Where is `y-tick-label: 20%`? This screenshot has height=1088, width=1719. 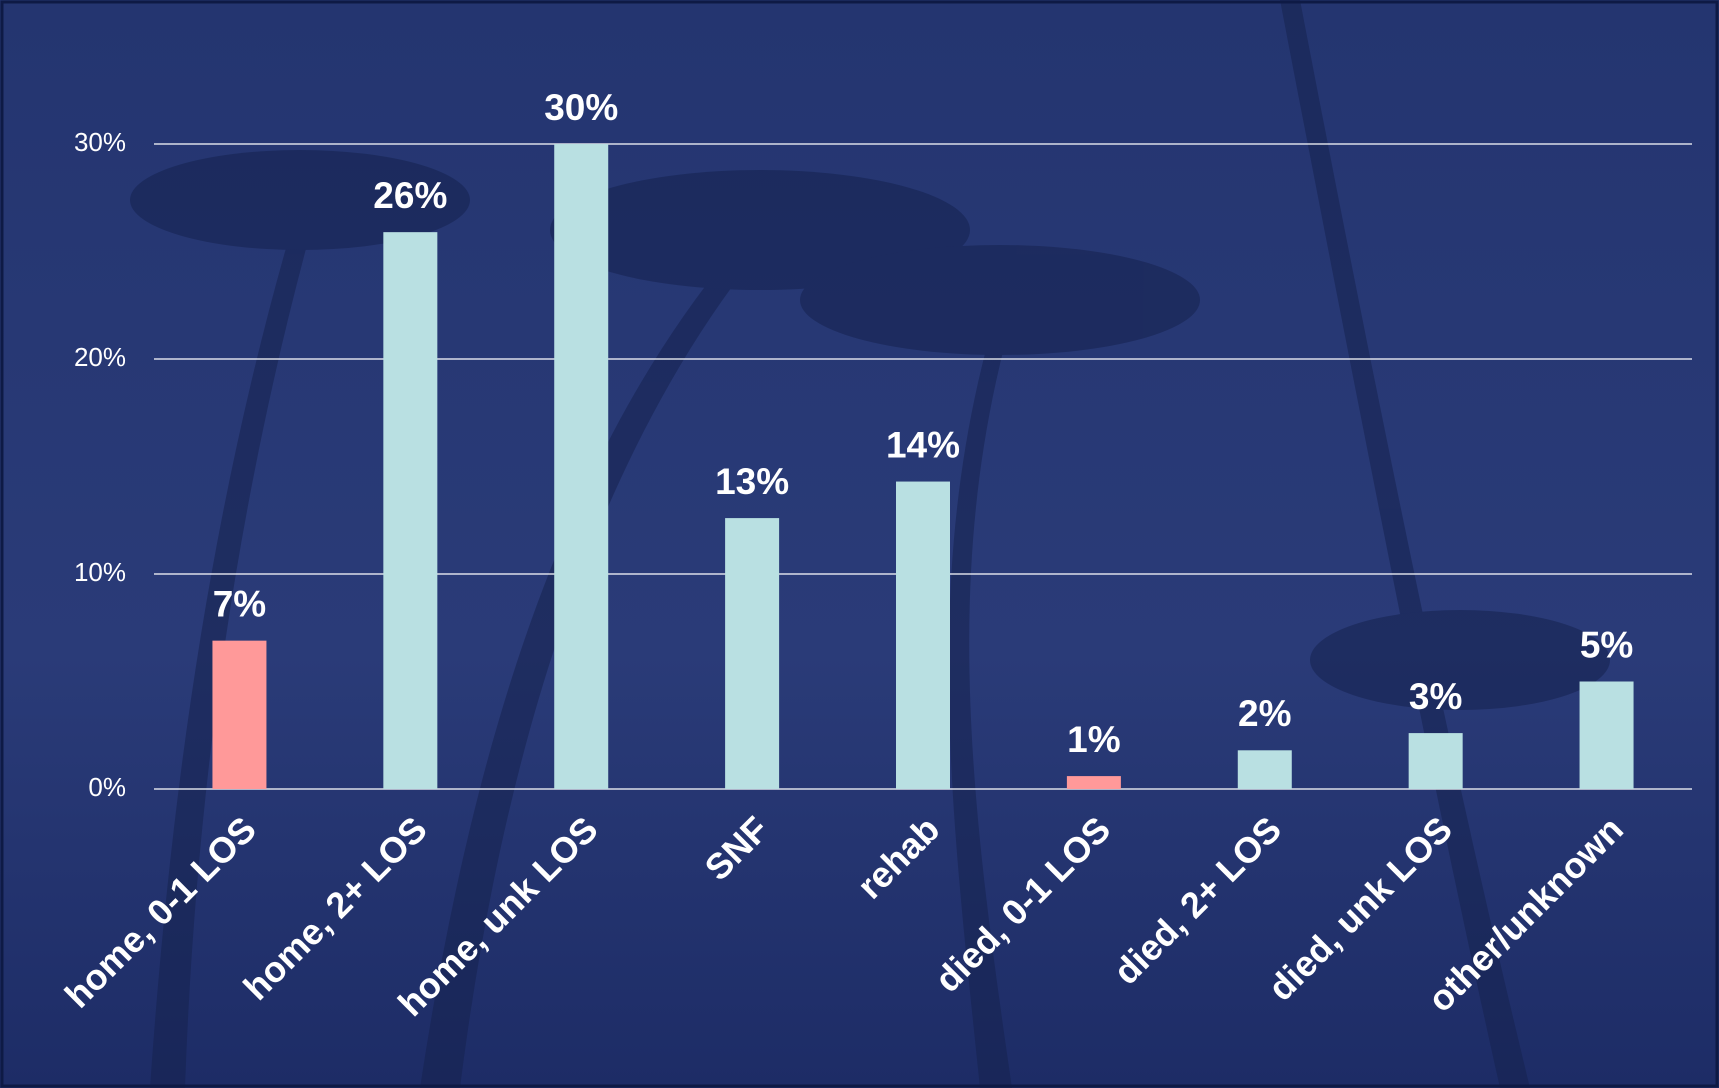
y-tick-label: 20% is located at coordinates (100, 357).